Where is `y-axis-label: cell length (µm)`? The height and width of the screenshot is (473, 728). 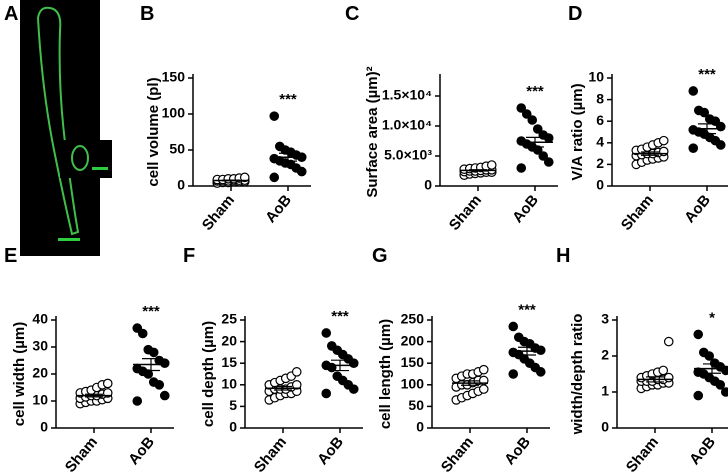 y-axis-label: cell length (µm) is located at coordinates (385, 374).